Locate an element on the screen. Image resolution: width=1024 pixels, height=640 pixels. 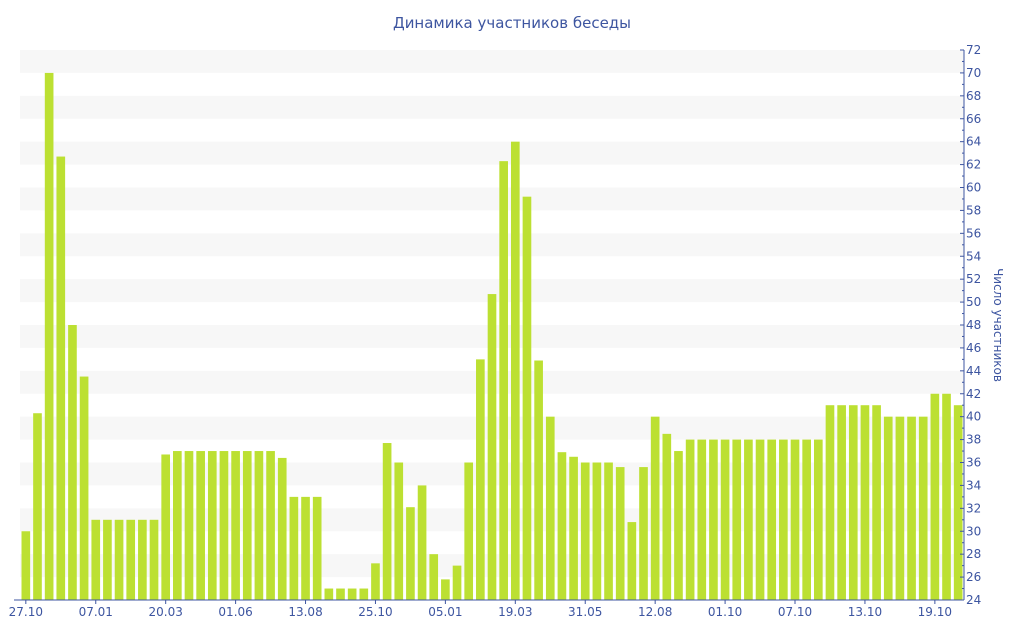
y-tick-label: 64 is located at coordinates (973, 142).